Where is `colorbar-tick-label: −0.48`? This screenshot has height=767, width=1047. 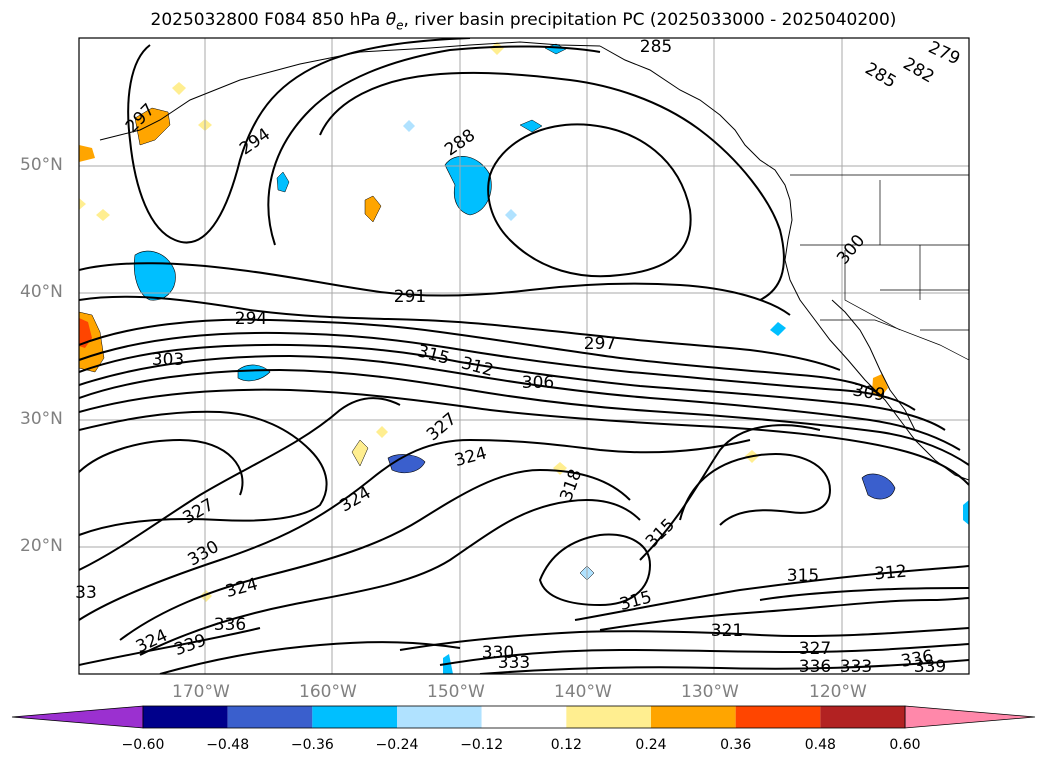
colorbar-tick-label: −0.48 is located at coordinates (228, 745).